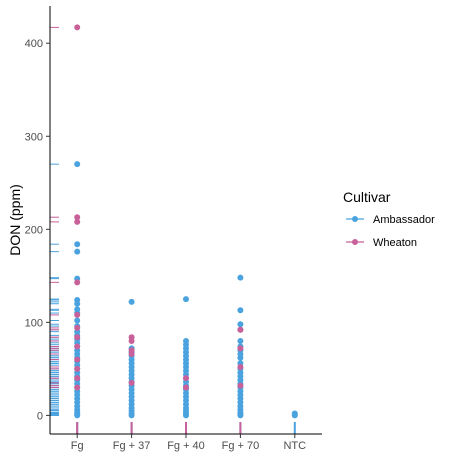  I want to click on x-ticks: Fg Fg + 37 Fg + 40 Fg + 70 NTC, so click(188, 443).